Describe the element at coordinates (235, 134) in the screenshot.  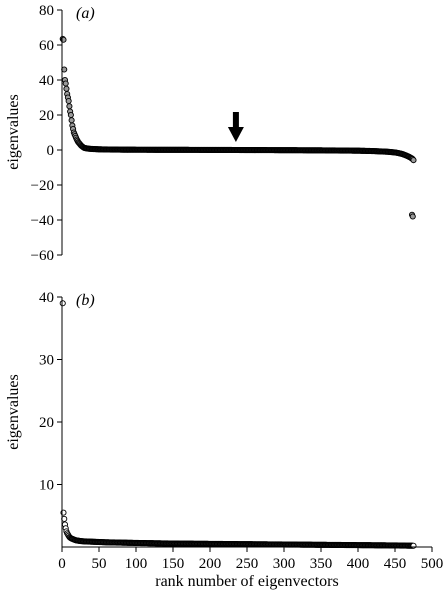
I see `arrow-head` at that location.